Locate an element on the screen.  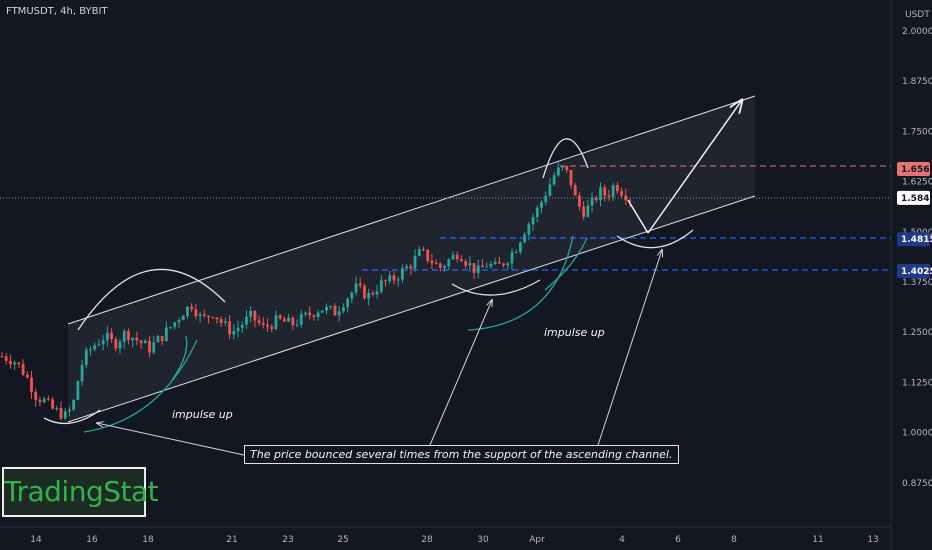
price-tag-label: 1.4815 is located at coordinates (916, 240).